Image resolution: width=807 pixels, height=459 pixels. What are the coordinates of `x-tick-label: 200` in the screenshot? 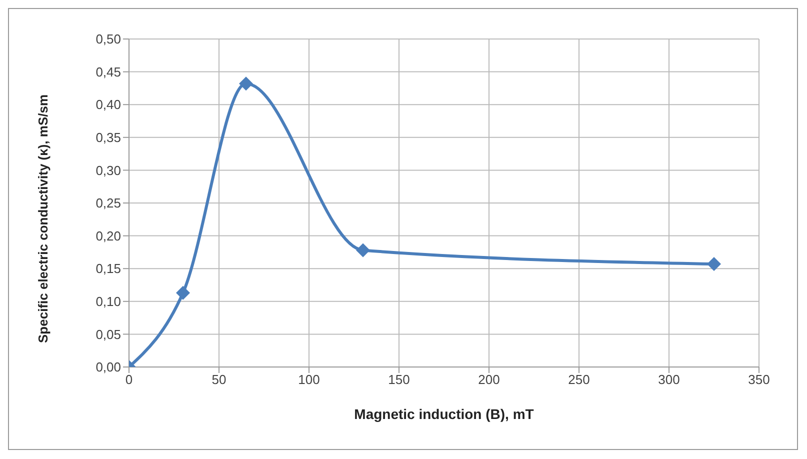 It's located at (489, 380).